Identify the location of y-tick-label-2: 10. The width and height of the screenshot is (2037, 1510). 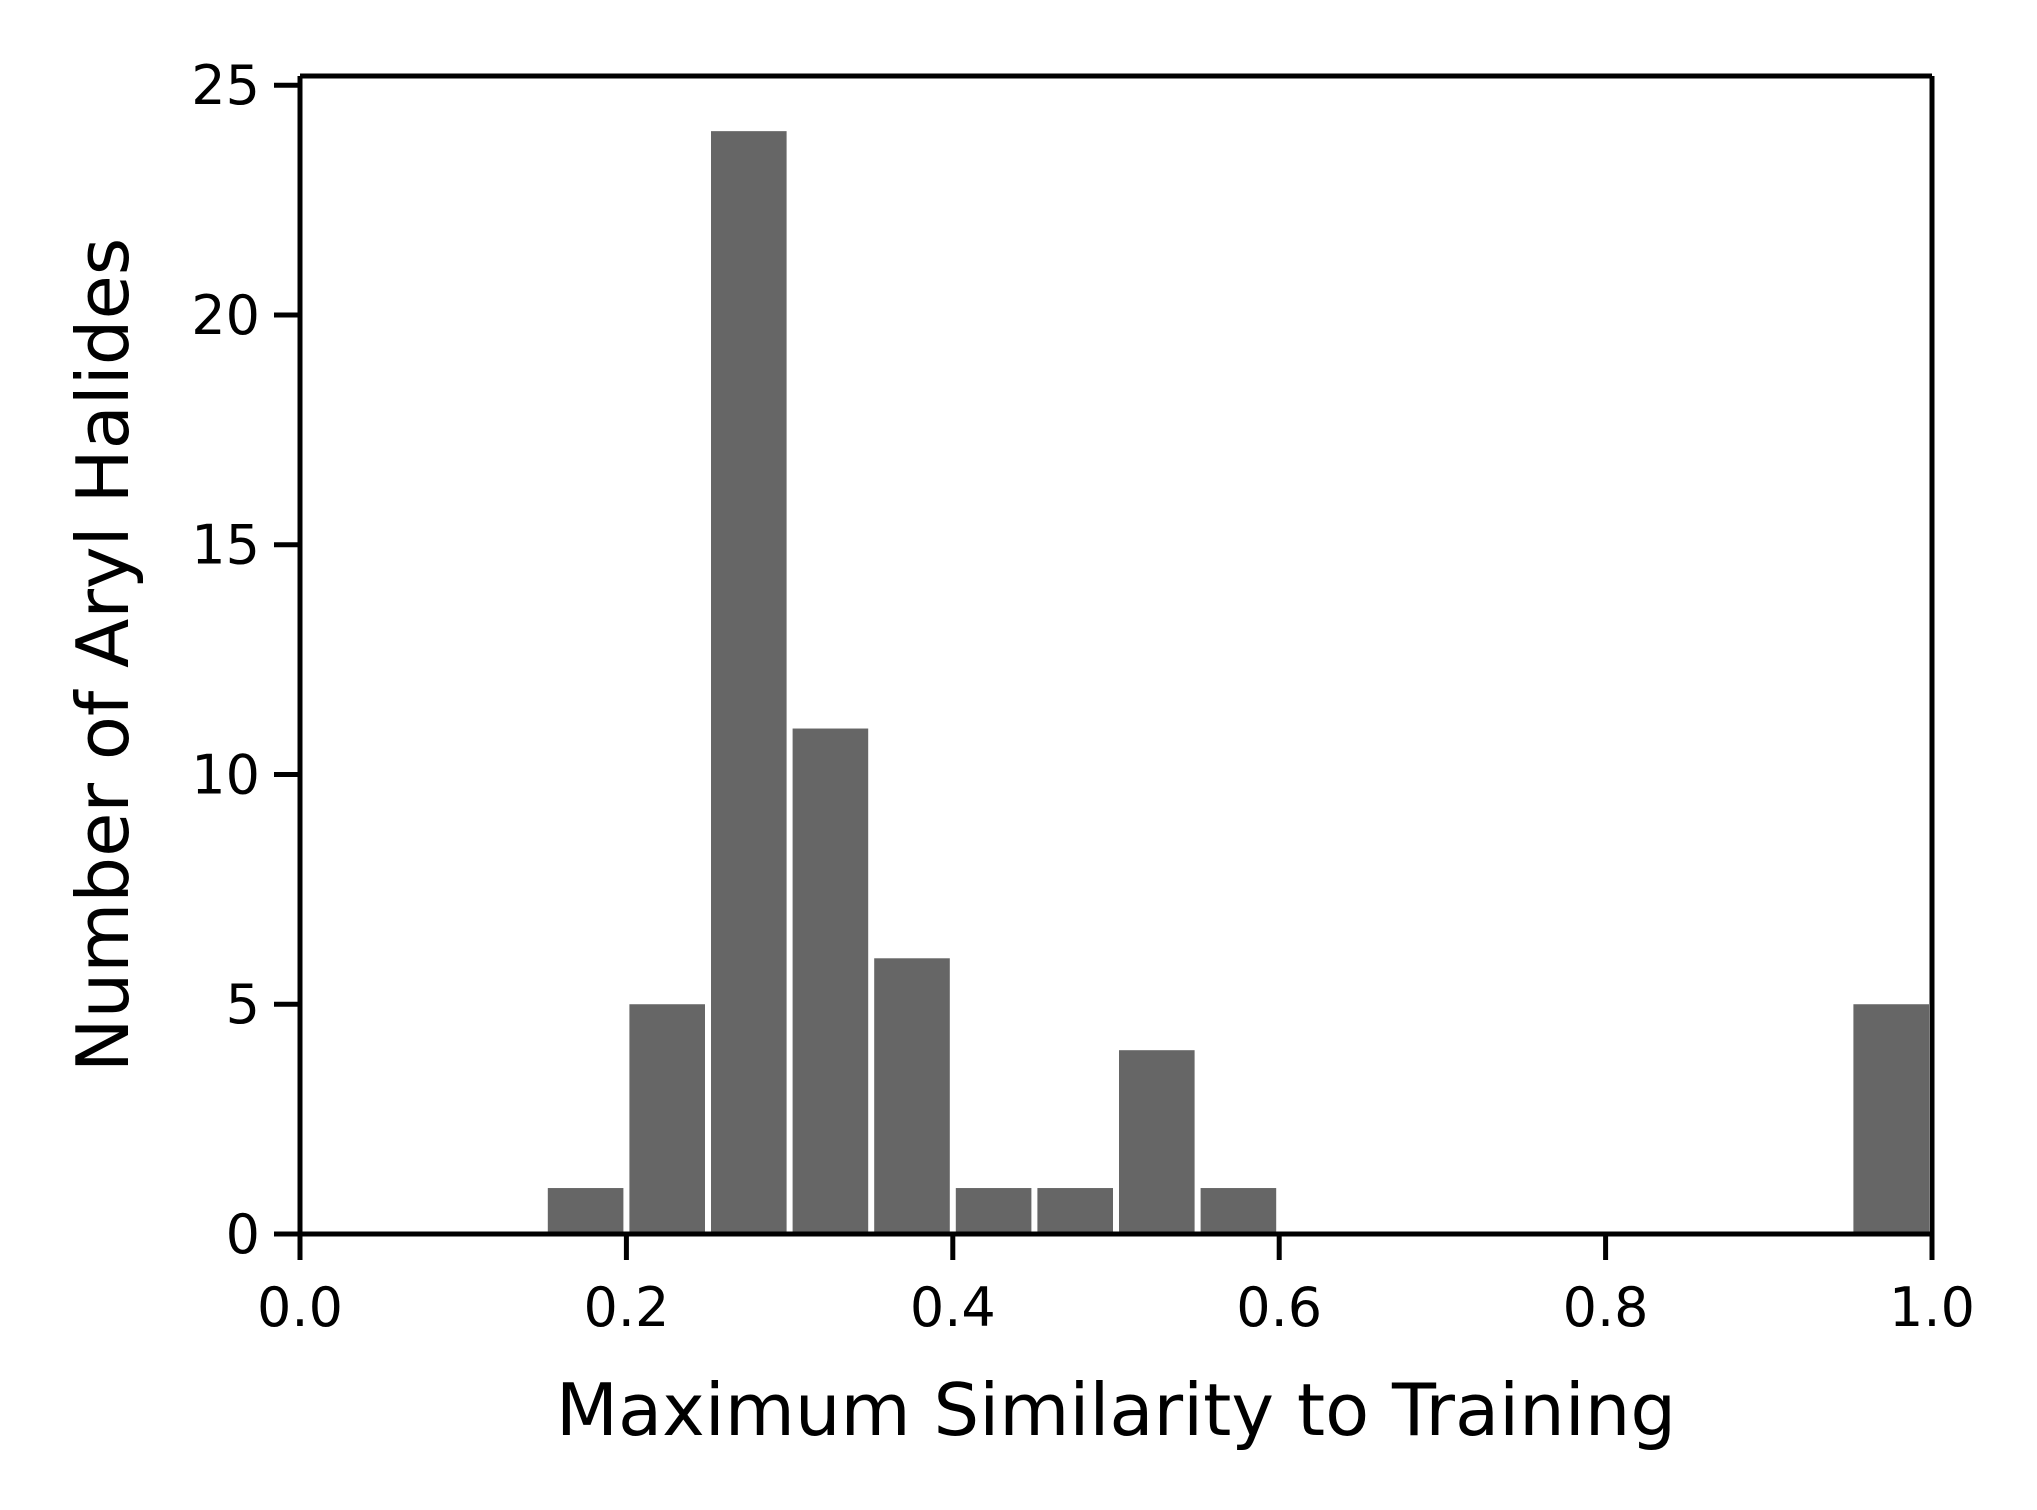
(225, 774).